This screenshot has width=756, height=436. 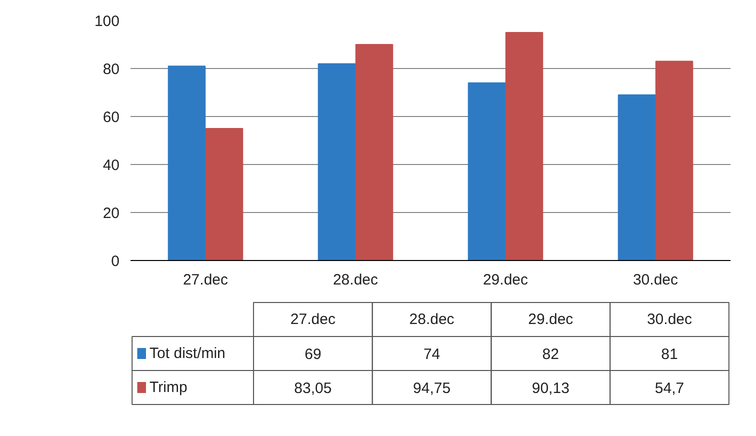 I want to click on data-label: 94,75, so click(x=432, y=388).